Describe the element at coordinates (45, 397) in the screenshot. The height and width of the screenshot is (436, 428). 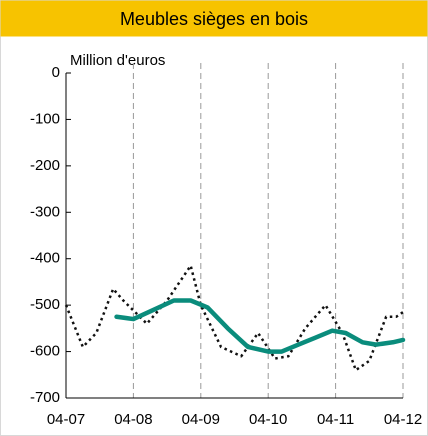
I see `y-tick-label: -700` at that location.